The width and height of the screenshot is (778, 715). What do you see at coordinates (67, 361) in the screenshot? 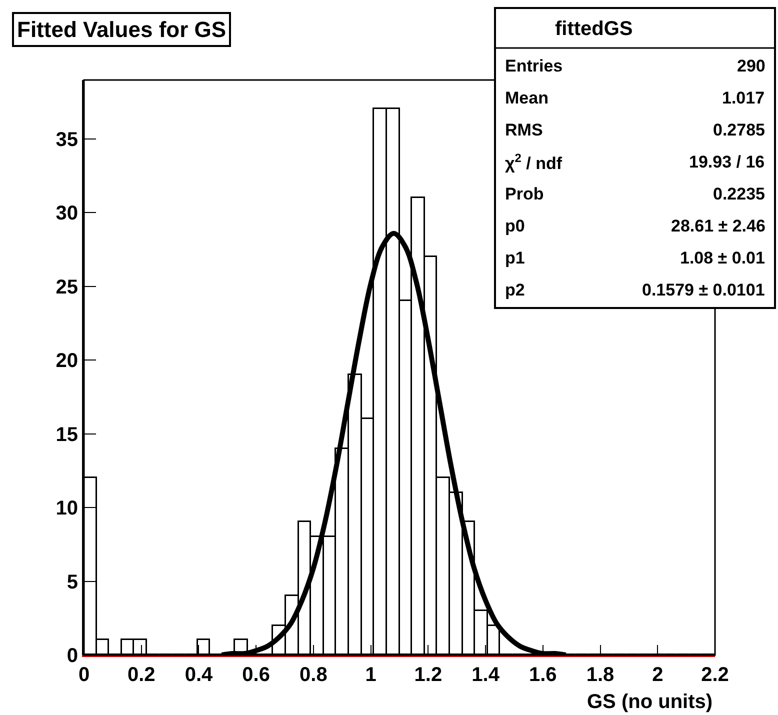
I see `y-tick-label: 20` at bounding box center [67, 361].